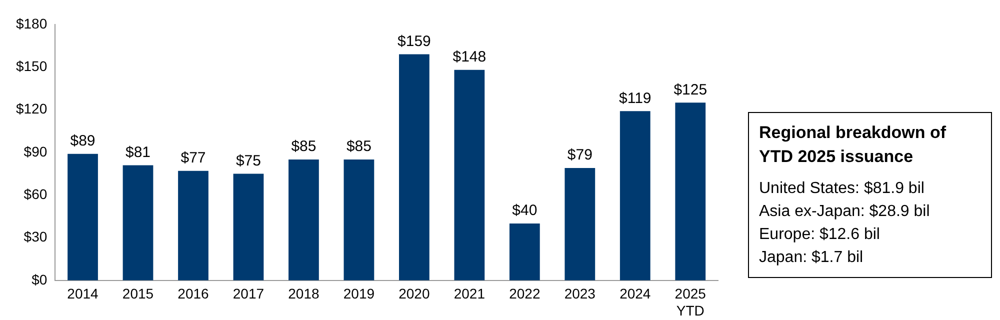 This screenshot has width=1000, height=320. What do you see at coordinates (469, 57) in the screenshot?
I see `data-label: $148` at bounding box center [469, 57].